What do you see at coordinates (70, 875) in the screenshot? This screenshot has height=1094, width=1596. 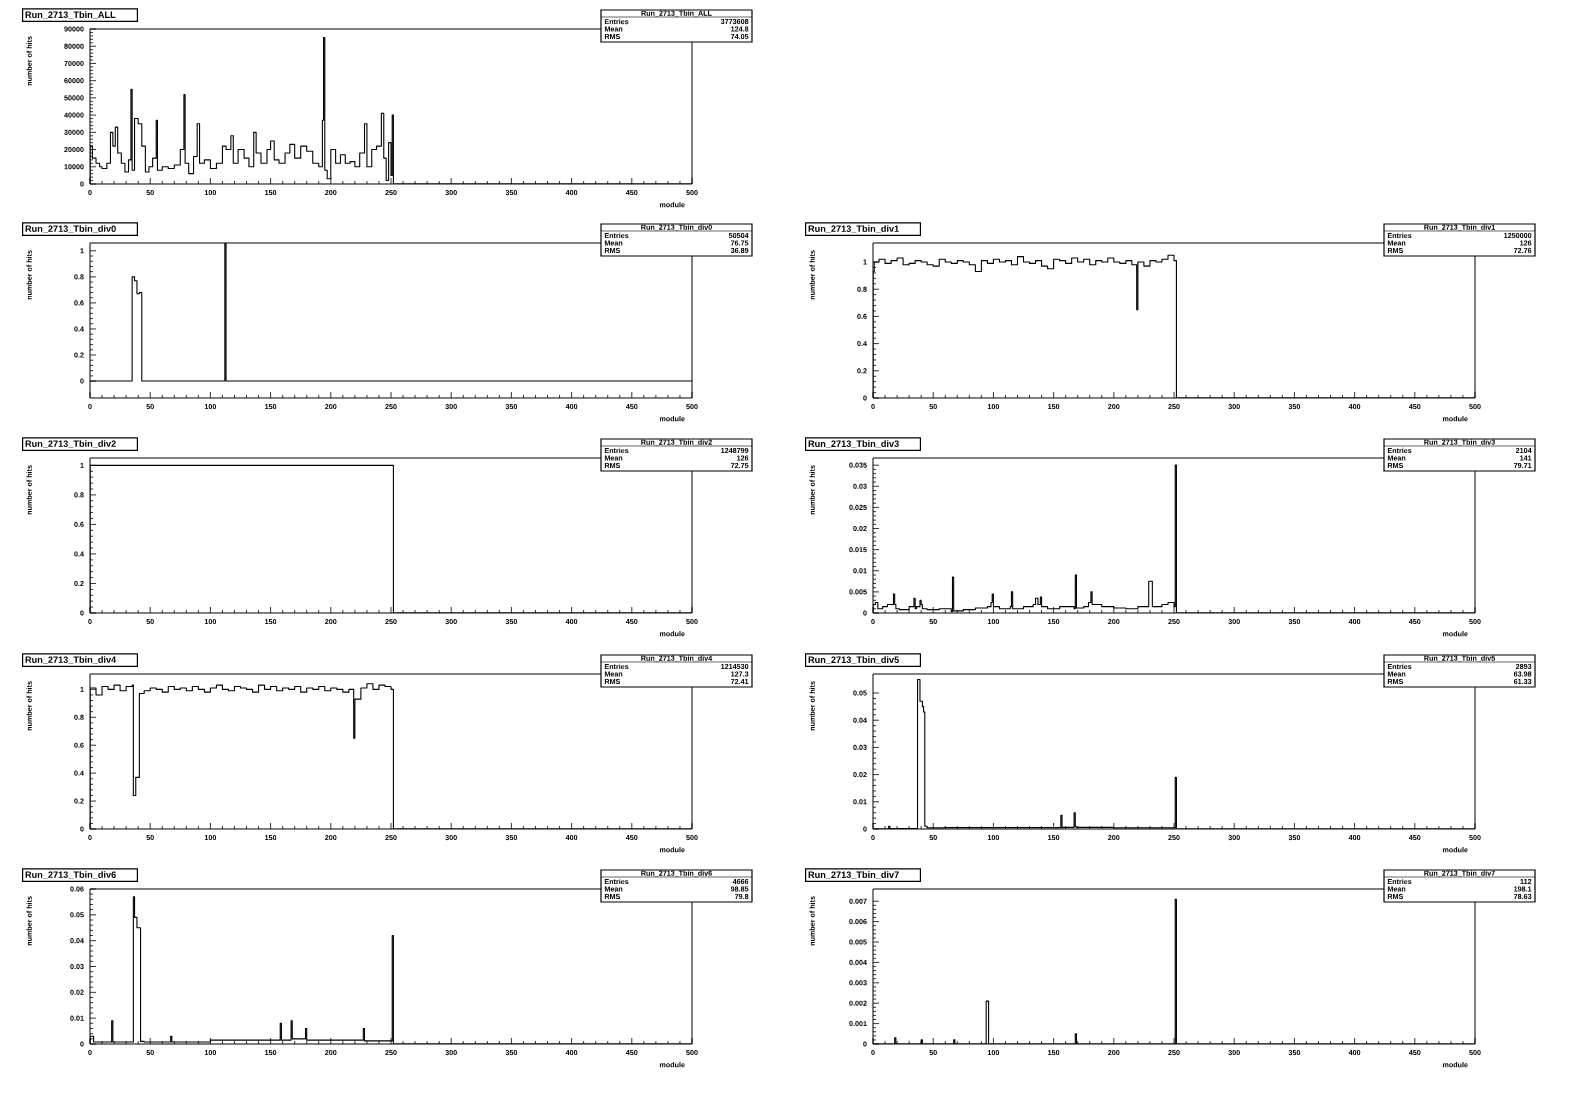 I see `chart-title: Run_2713_Tbin_div6` at bounding box center [70, 875].